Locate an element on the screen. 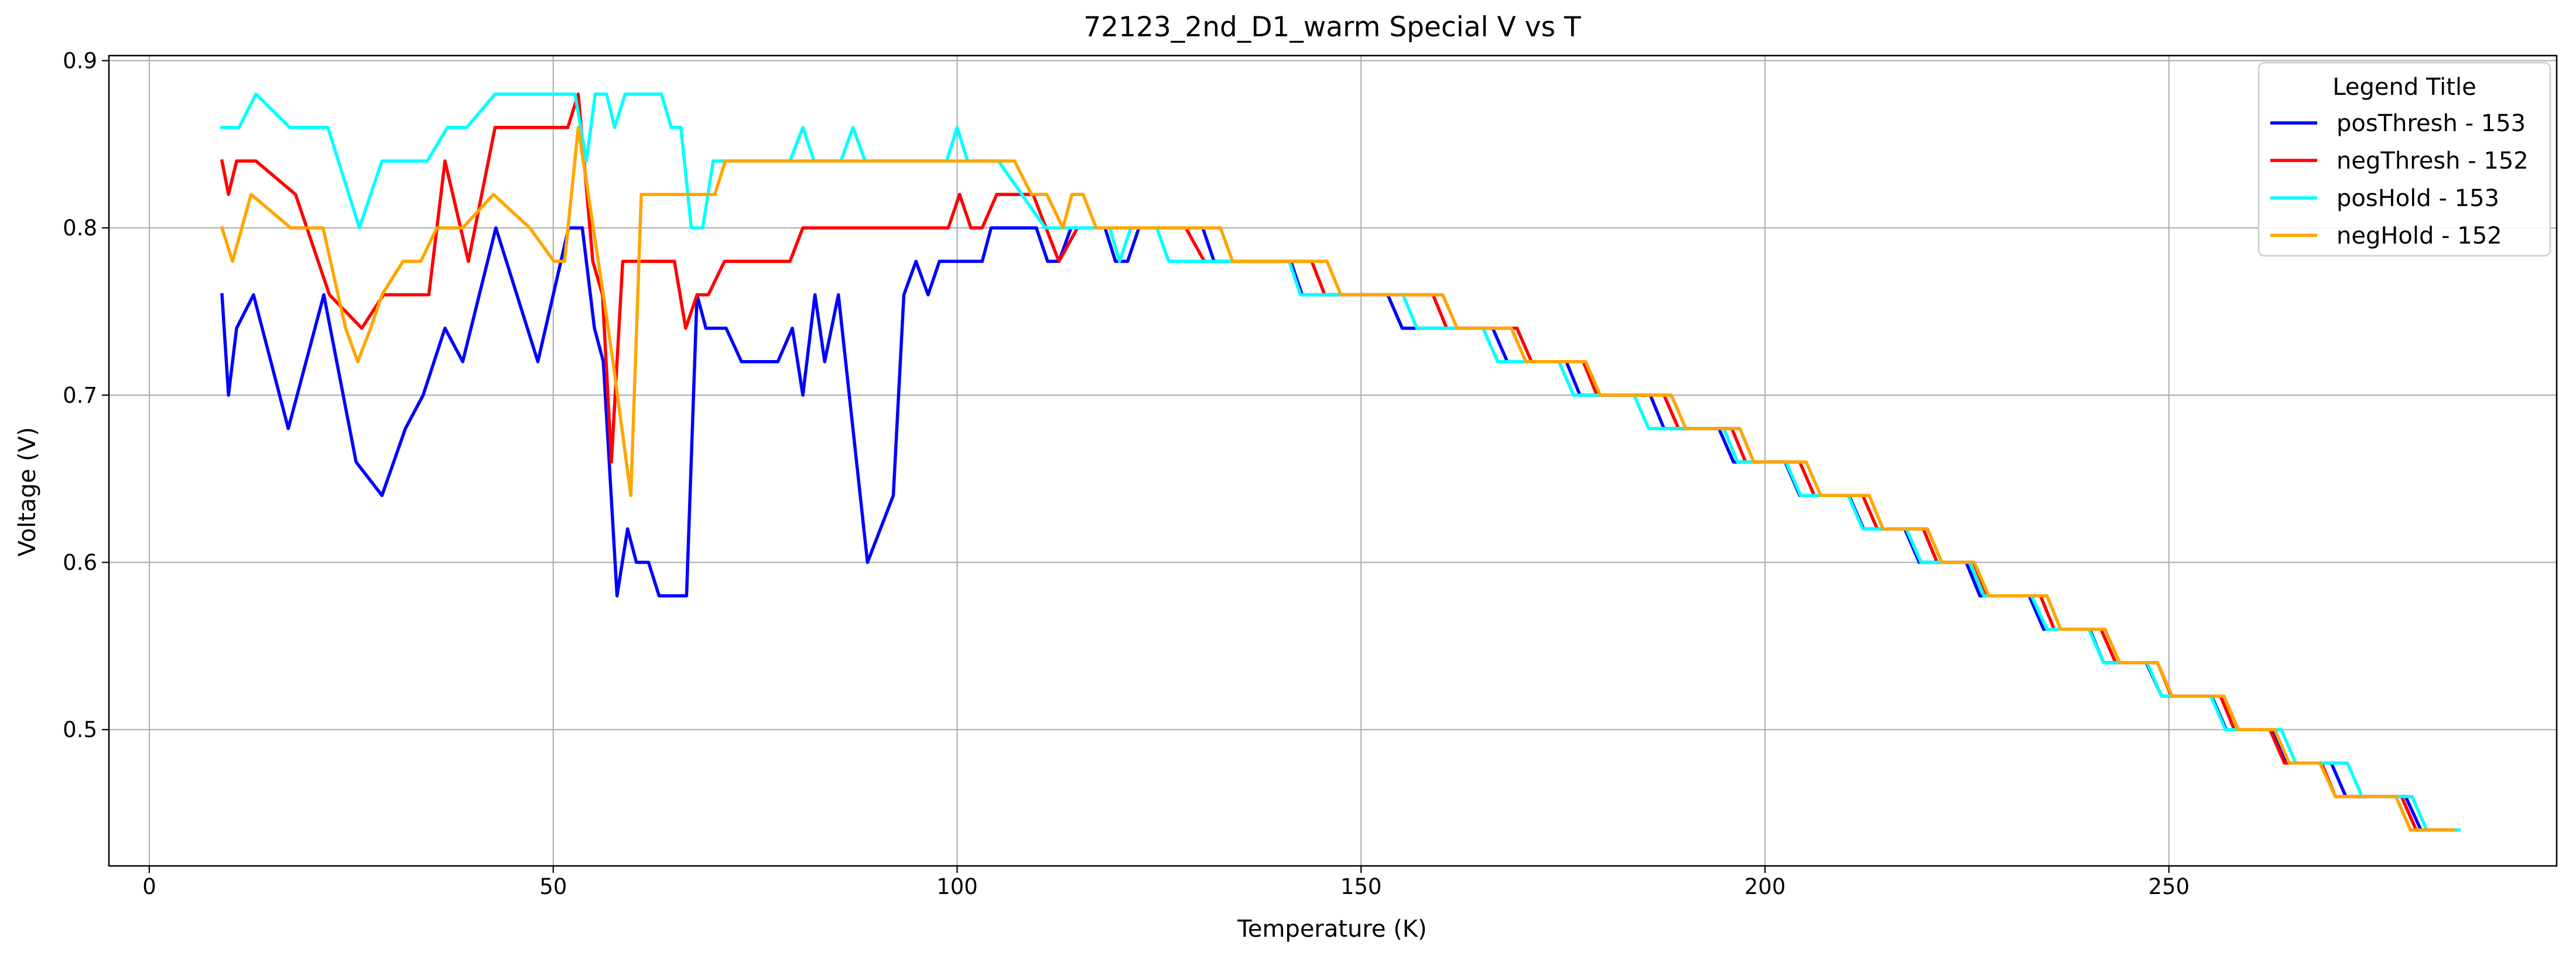 This screenshot has height=959, width=2576. legend-title: Legend Title is located at coordinates (2404, 87).